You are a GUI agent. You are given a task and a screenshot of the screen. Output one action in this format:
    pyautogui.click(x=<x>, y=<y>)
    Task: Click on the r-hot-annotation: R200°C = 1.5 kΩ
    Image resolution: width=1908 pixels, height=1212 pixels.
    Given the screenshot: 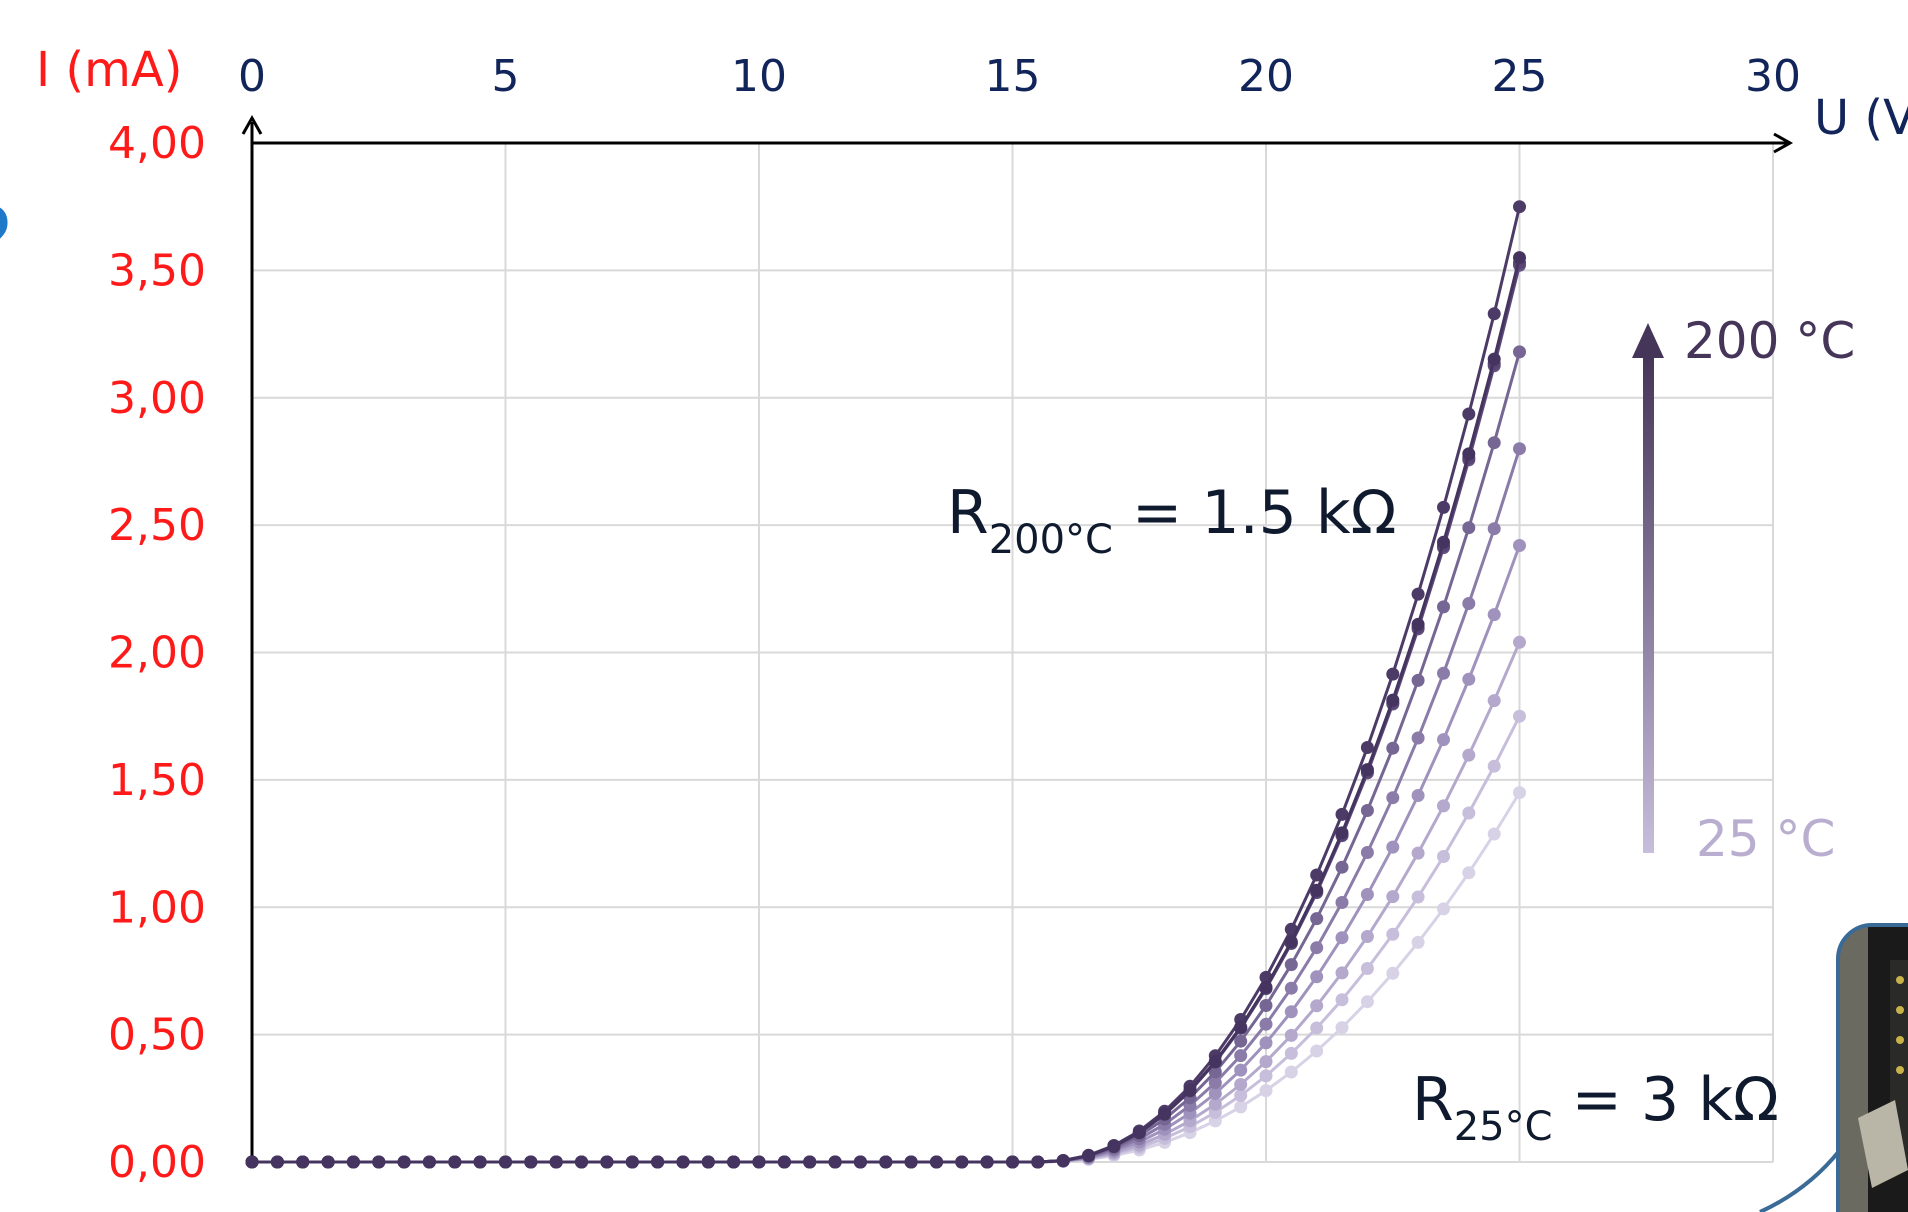 What is the action you would take?
    pyautogui.click(x=1172, y=520)
    